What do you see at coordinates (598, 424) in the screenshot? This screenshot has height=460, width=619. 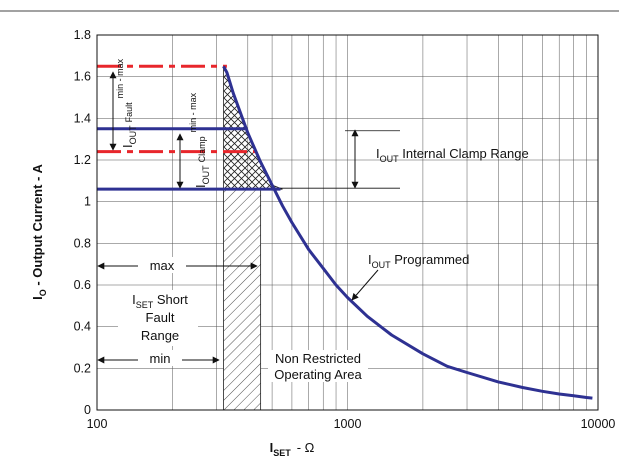 I see `x-tick-label: 10000` at bounding box center [598, 424].